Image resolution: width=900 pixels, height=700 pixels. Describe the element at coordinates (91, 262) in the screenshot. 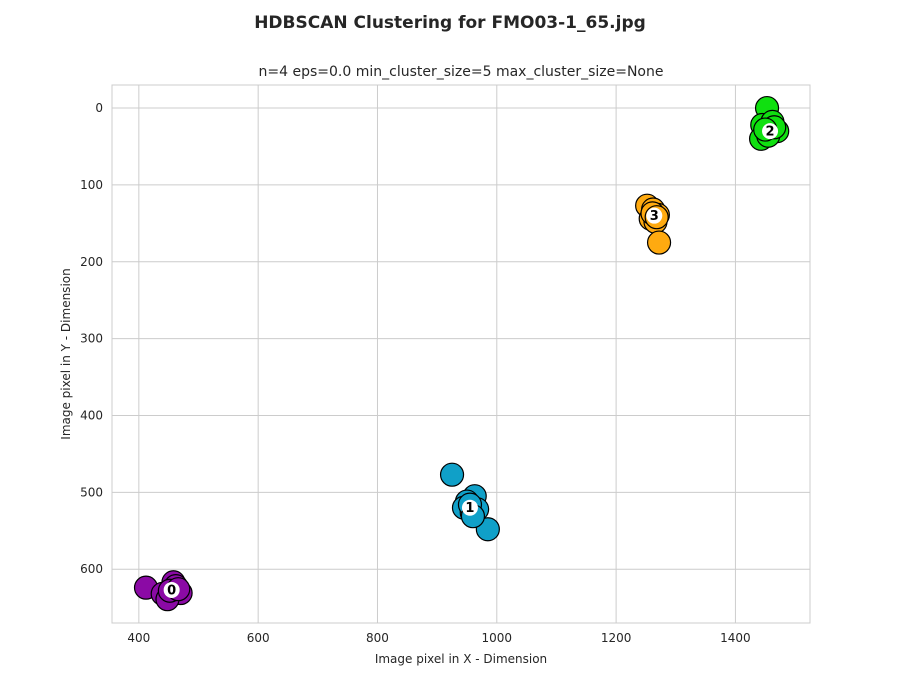

I see `y-tick-label: 200` at that location.